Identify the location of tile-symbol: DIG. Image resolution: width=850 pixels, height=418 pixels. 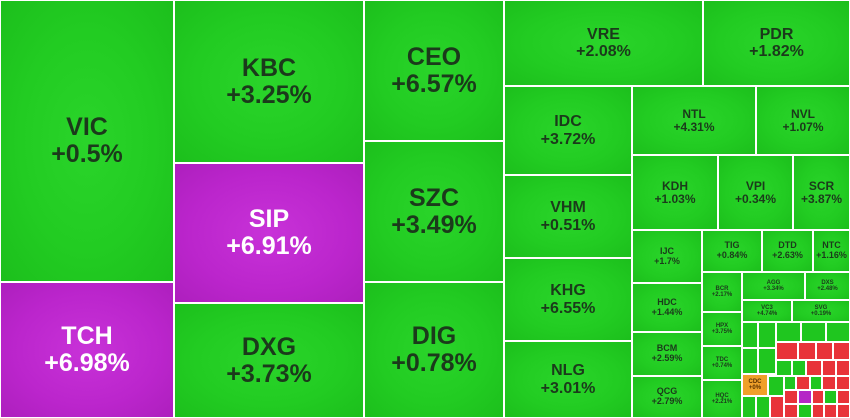
(434, 336).